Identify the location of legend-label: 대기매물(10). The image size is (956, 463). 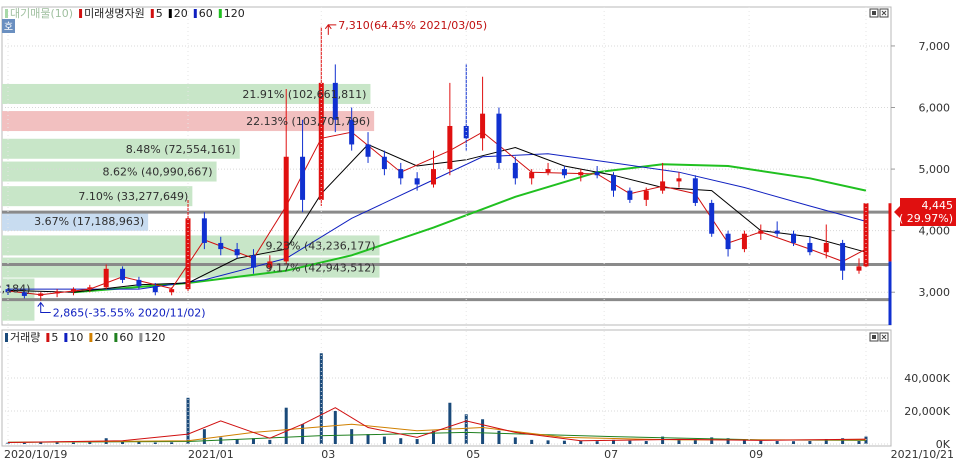
(41, 13).